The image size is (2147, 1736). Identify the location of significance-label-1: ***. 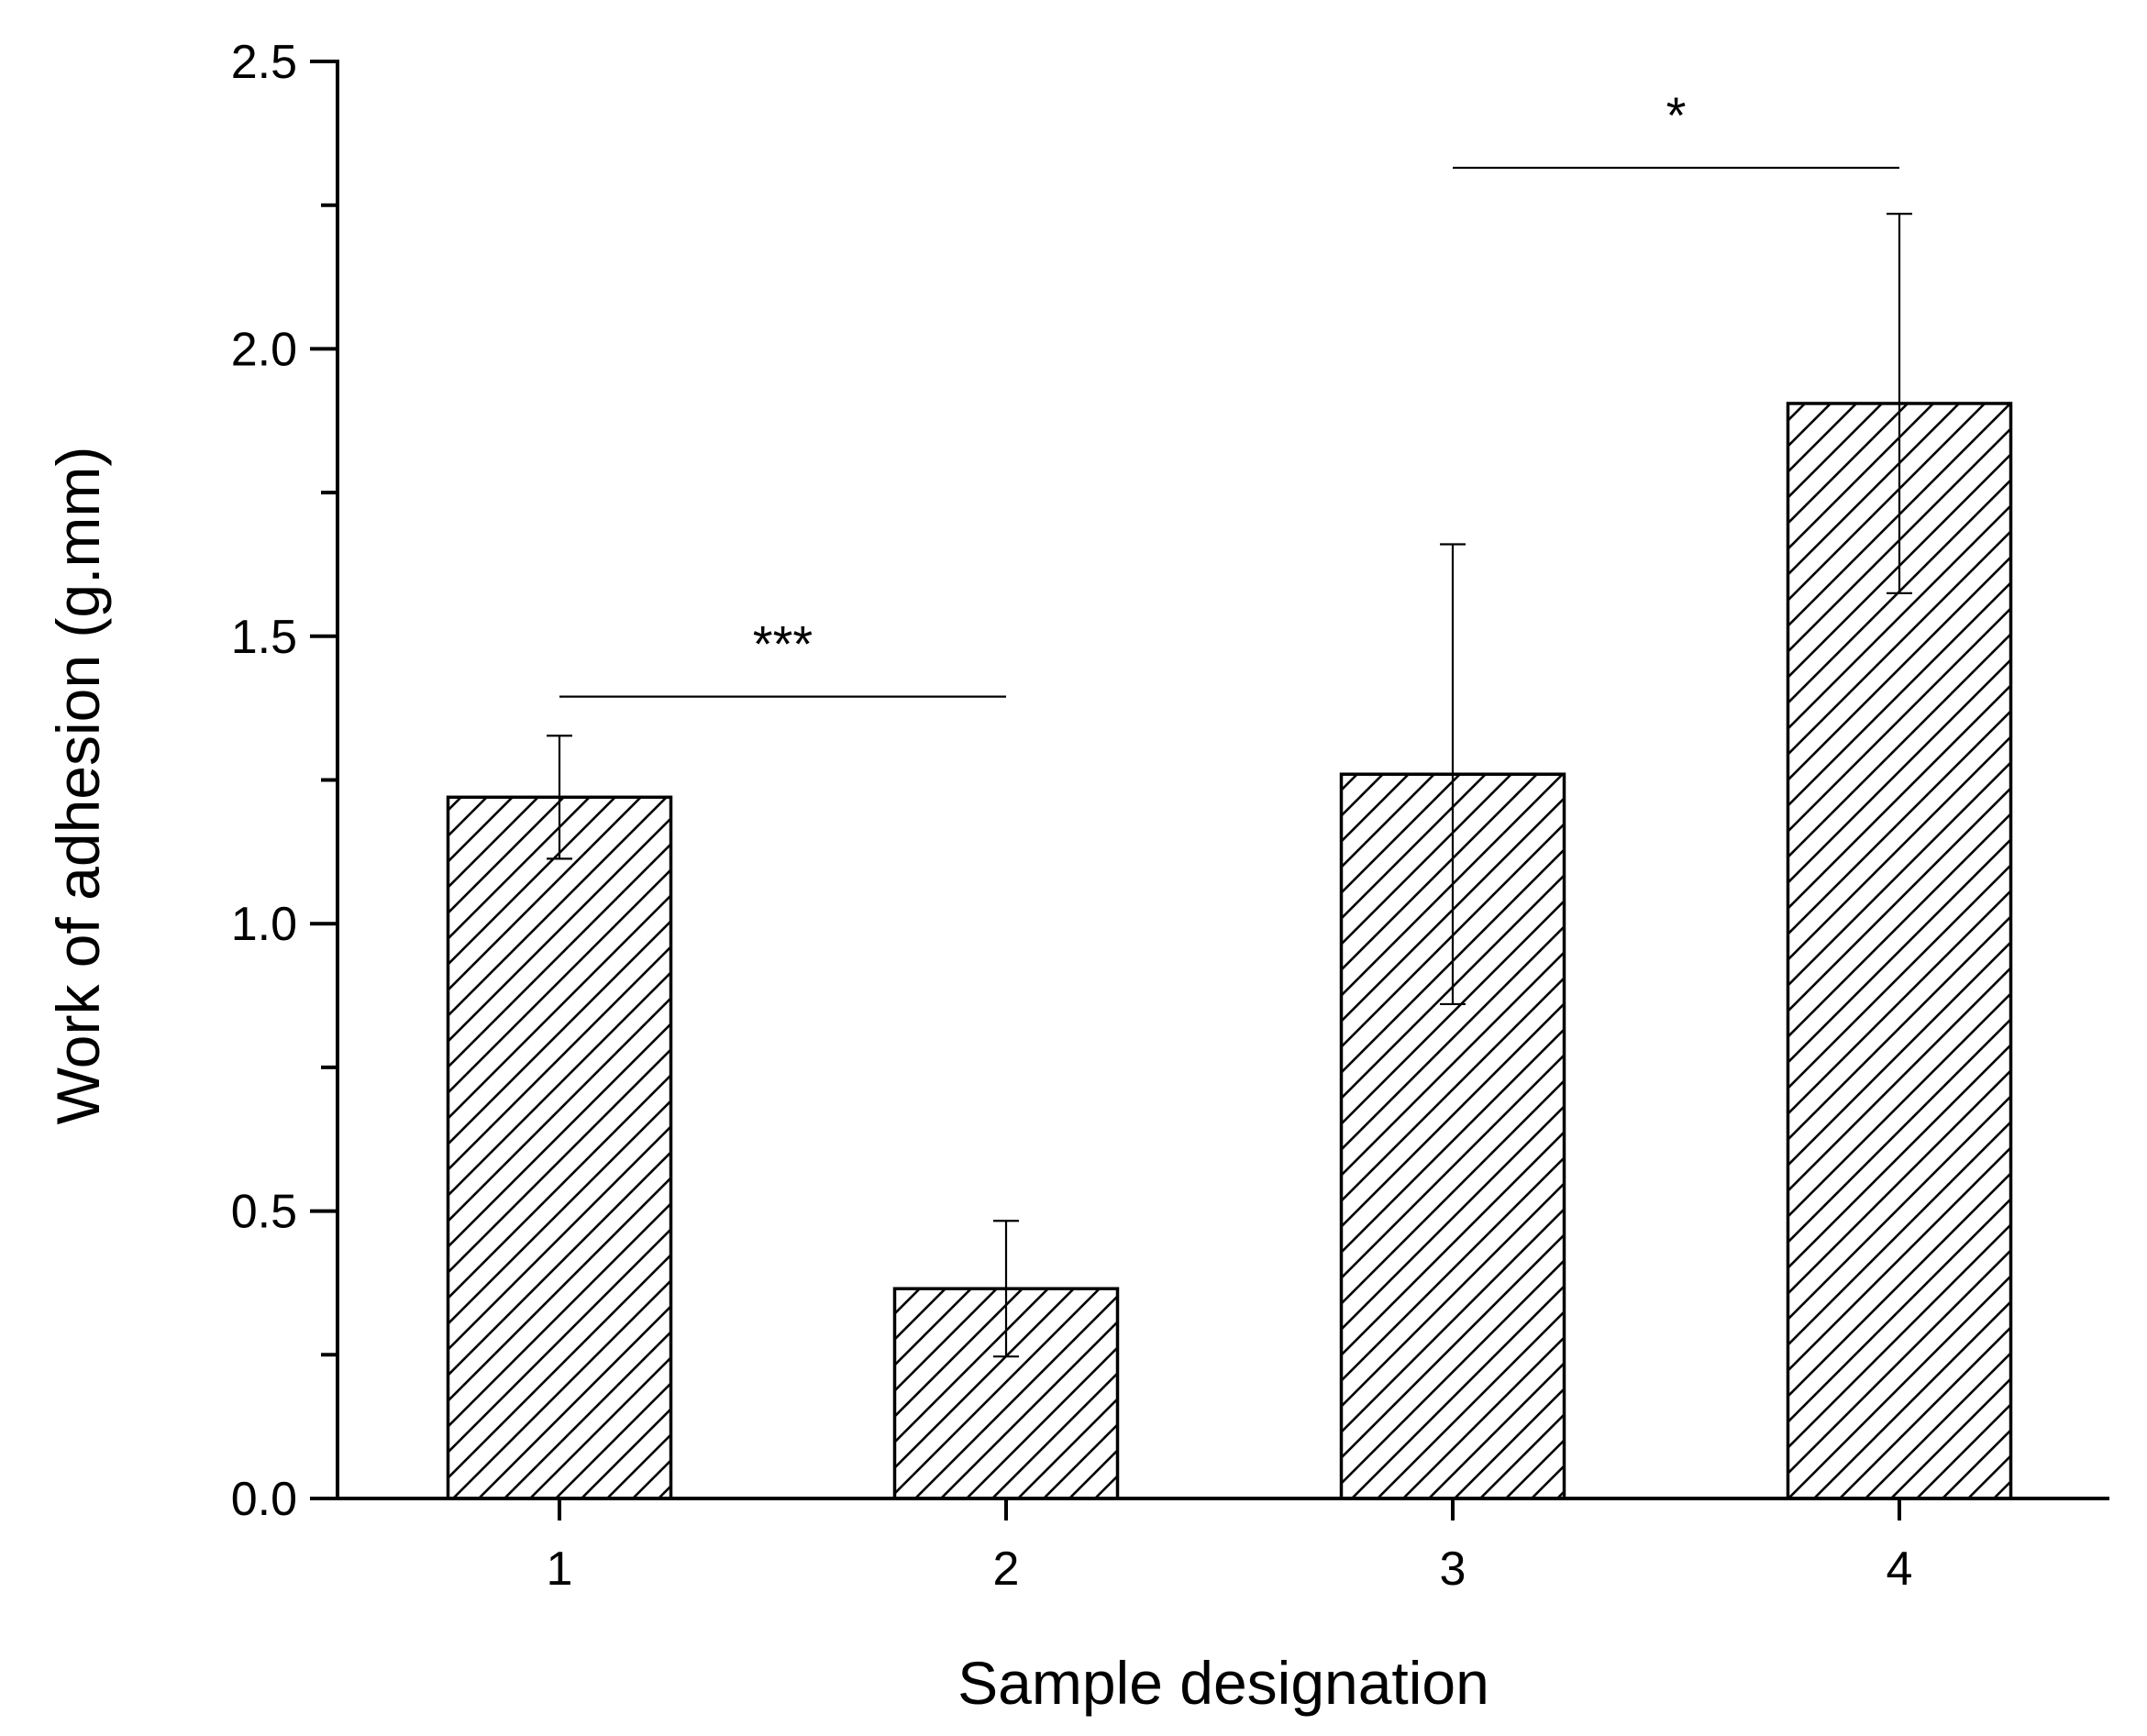
(783, 644).